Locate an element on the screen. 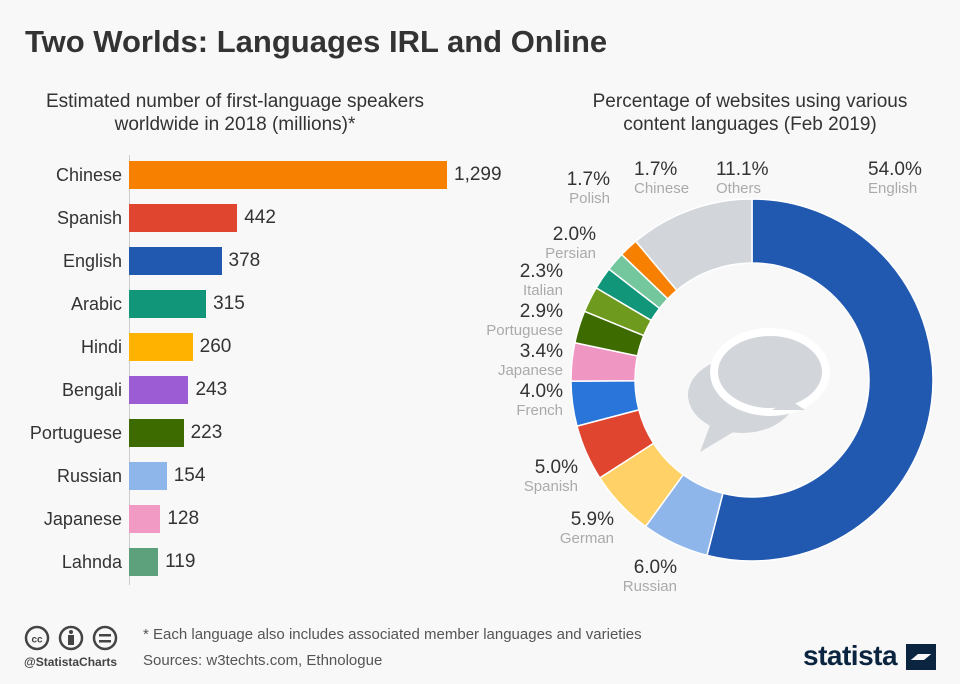 Image resolution: width=960 pixels, height=684 pixels. bar-value-label: 442 is located at coordinates (260, 217).